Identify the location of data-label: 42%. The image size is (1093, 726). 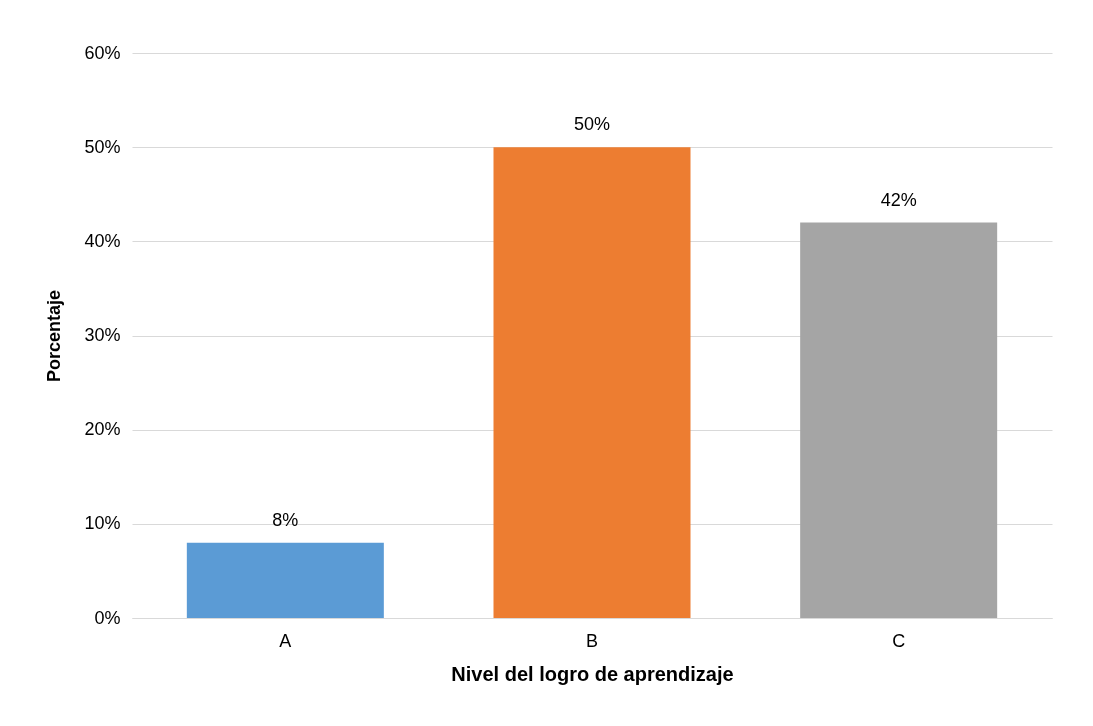
(898, 199).